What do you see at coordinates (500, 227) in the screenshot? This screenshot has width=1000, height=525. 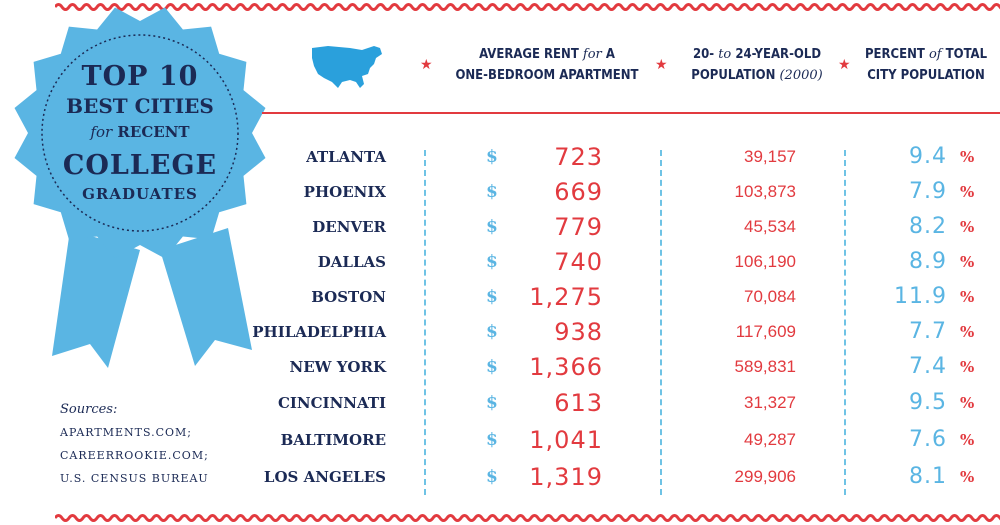 I see `table-row: DENVER $ 779 45,534 8.2 %` at bounding box center [500, 227].